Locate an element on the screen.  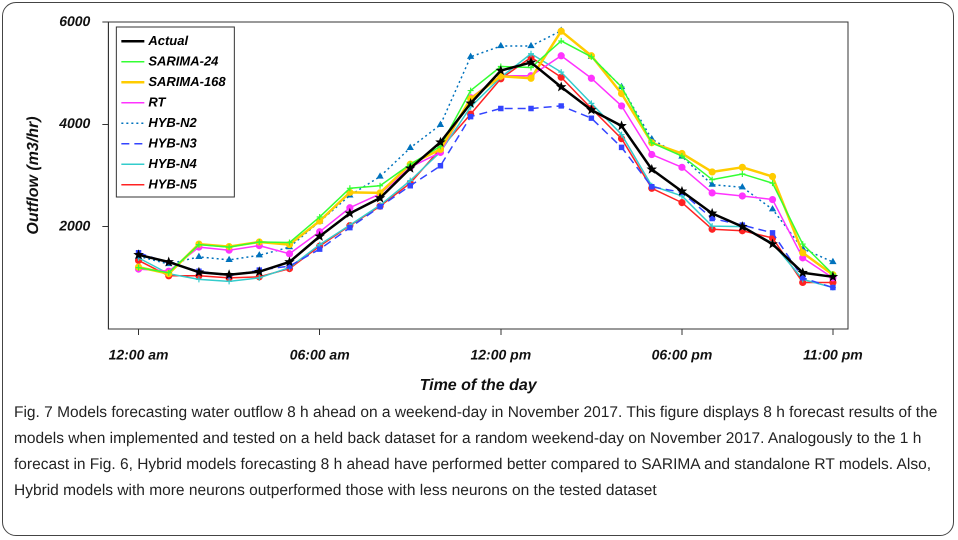
x-tick-label: 06:00 am is located at coordinates (320, 354).